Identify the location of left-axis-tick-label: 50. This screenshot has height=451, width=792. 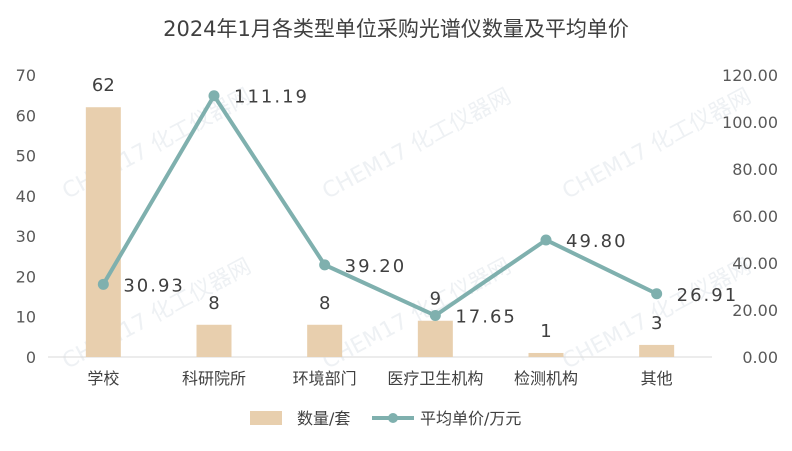
(26, 156).